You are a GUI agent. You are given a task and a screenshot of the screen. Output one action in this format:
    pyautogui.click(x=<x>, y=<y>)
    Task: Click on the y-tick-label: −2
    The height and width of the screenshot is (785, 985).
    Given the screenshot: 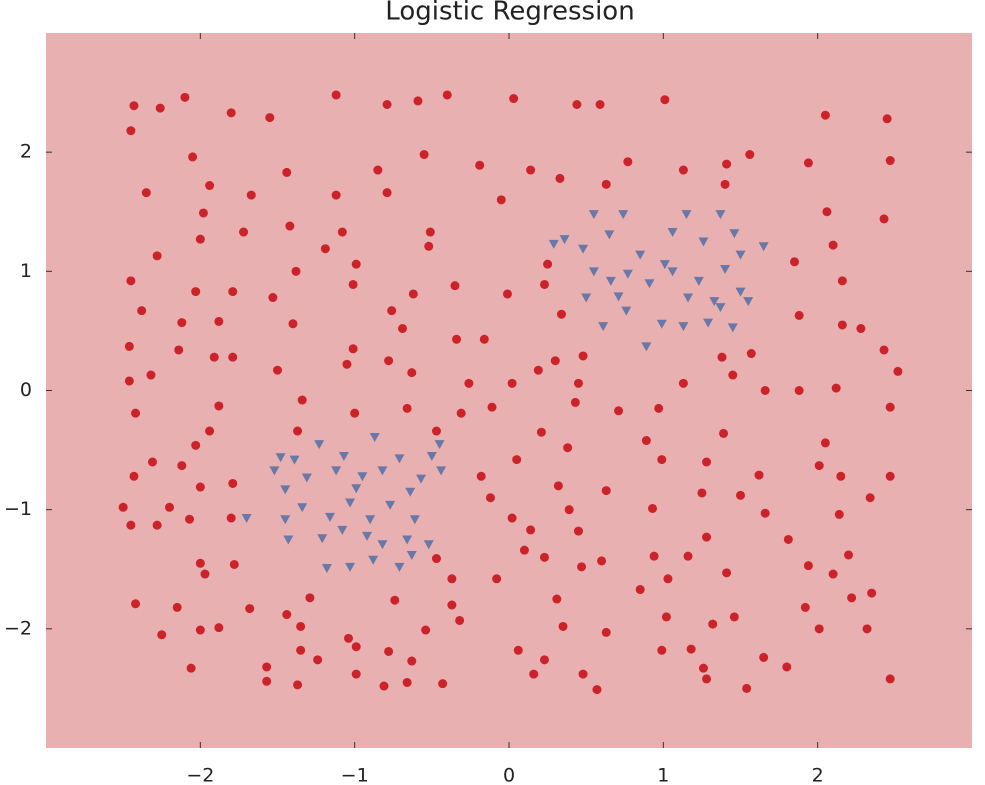 What is the action you would take?
    pyautogui.click(x=18, y=628)
    